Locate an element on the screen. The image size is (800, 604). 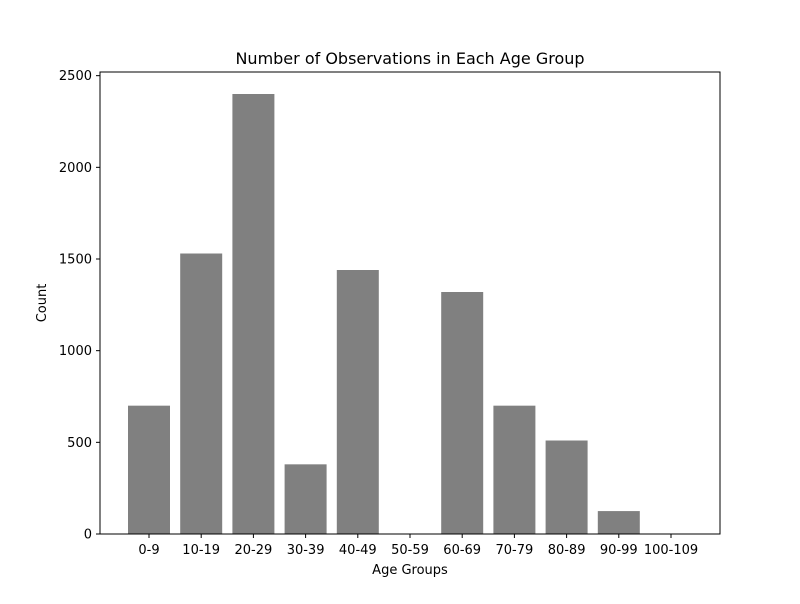
x-axis-label: Age Groups is located at coordinates (410, 570).